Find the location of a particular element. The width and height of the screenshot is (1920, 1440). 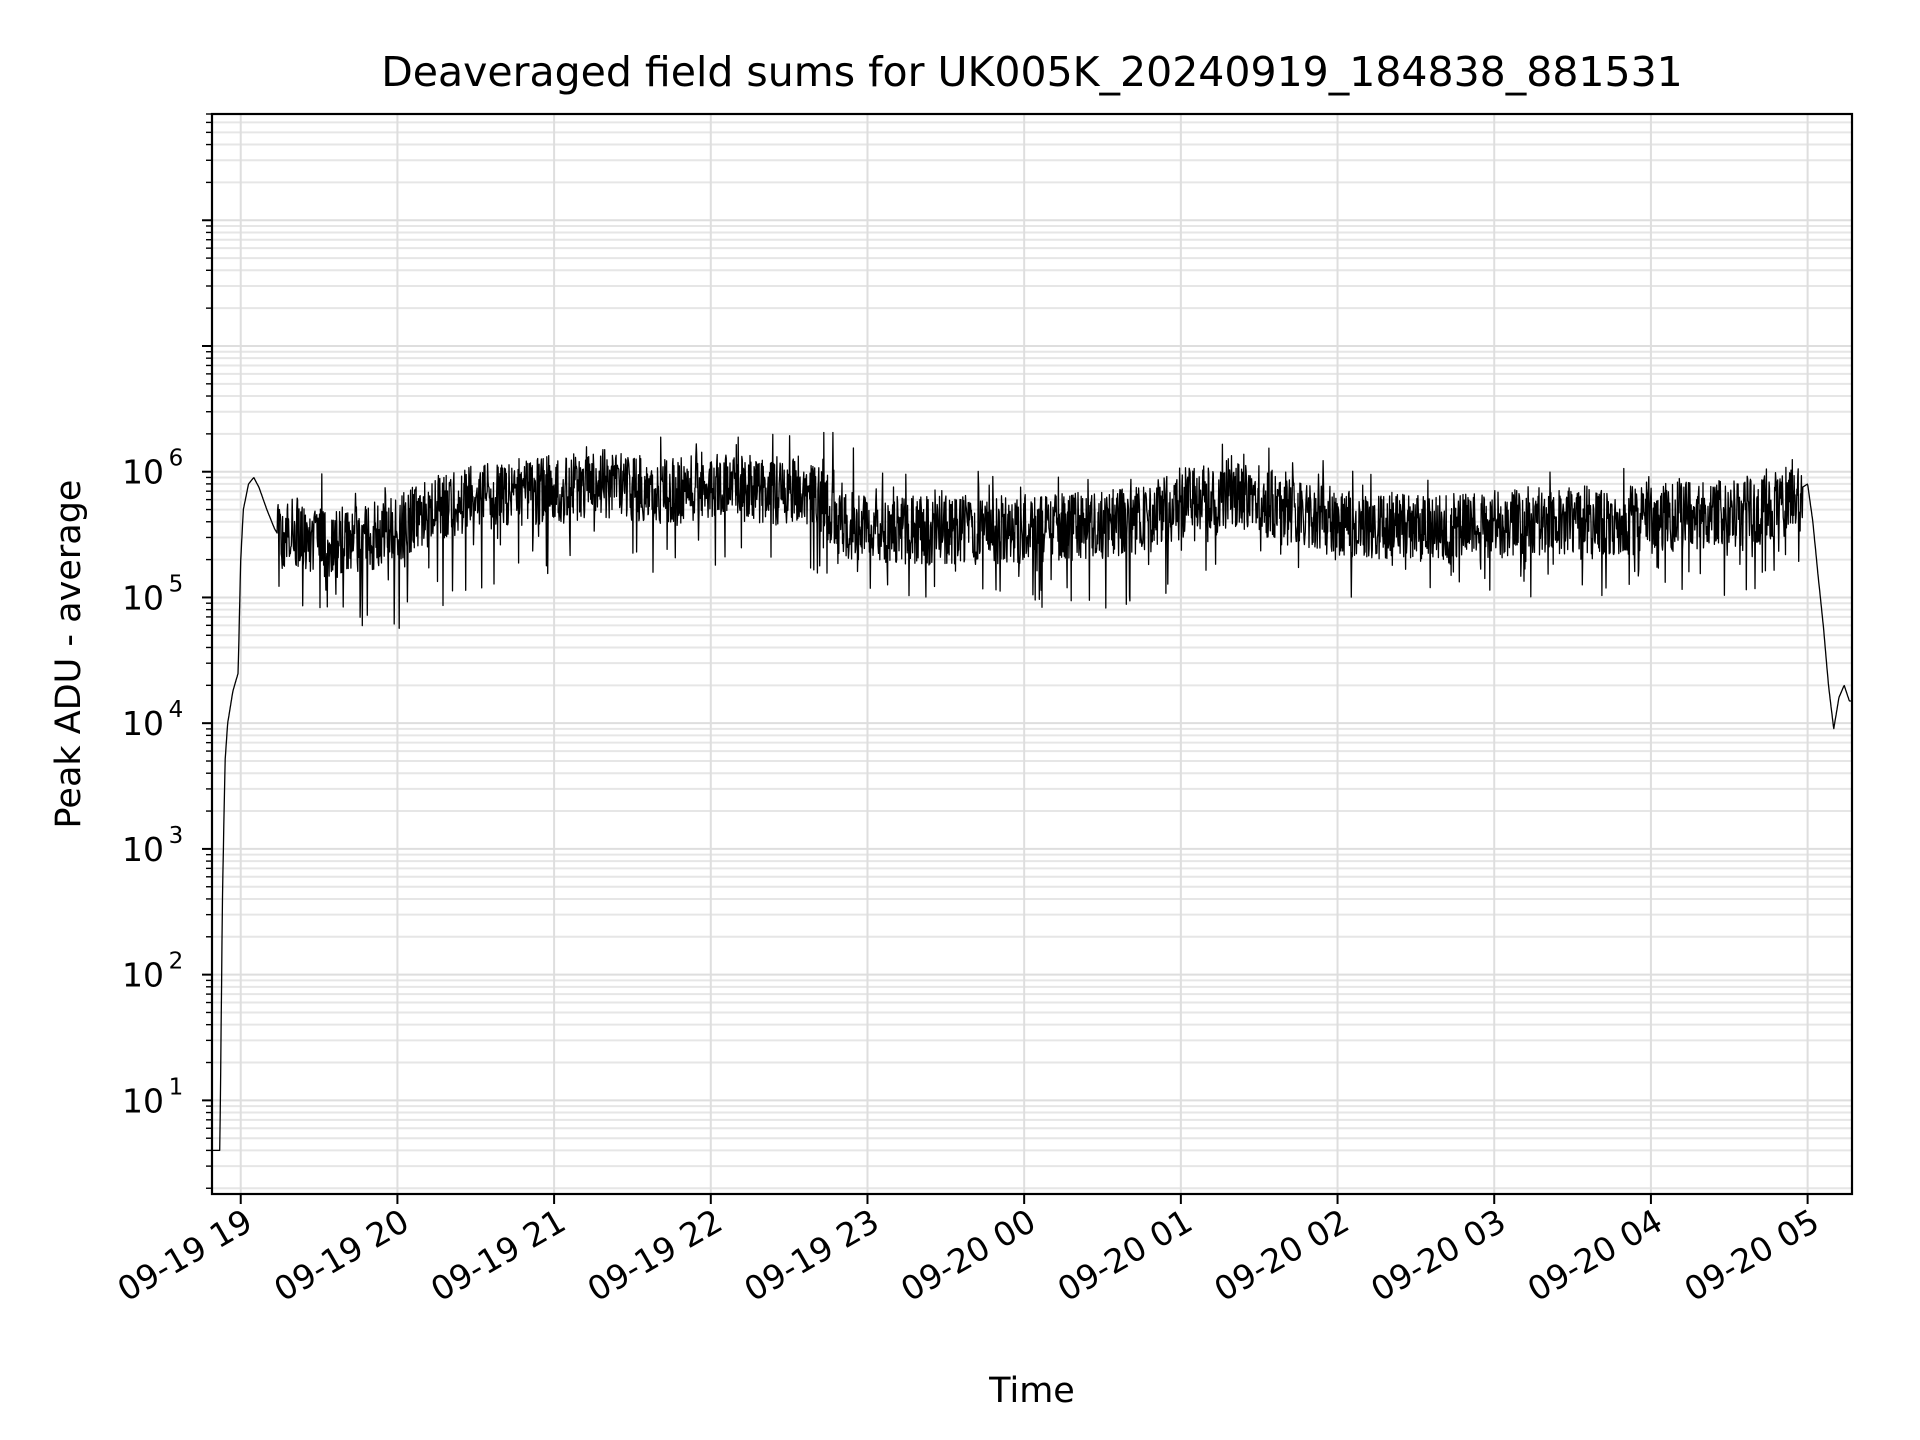

y-tick-exponent: 5 is located at coordinates (176, 584).